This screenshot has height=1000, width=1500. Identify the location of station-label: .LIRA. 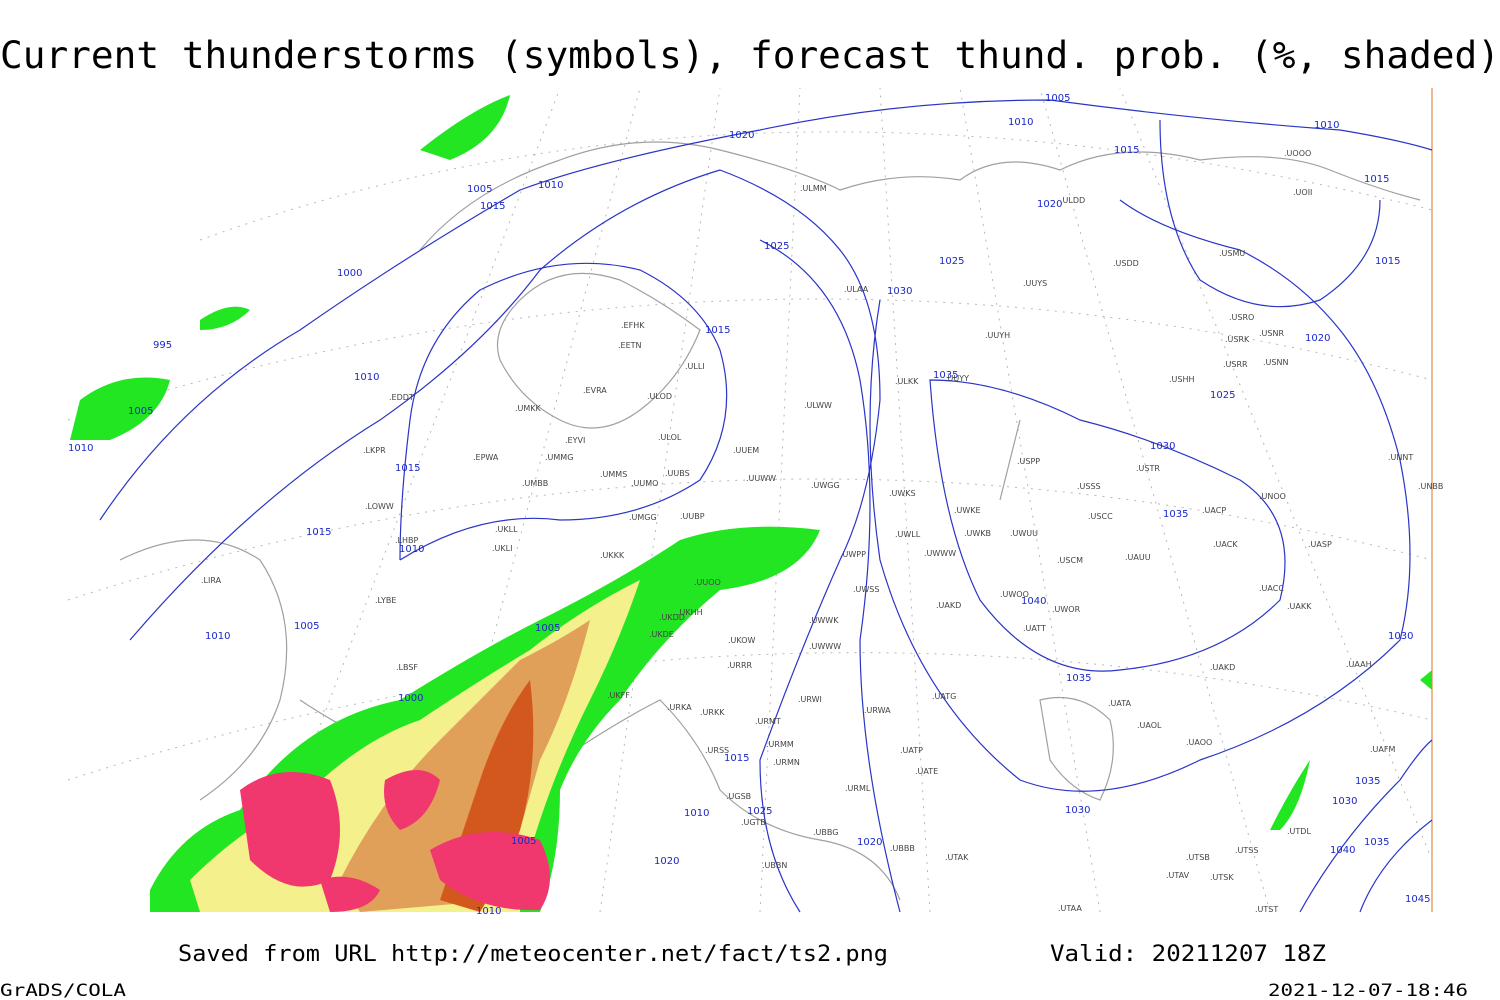
(211, 580).